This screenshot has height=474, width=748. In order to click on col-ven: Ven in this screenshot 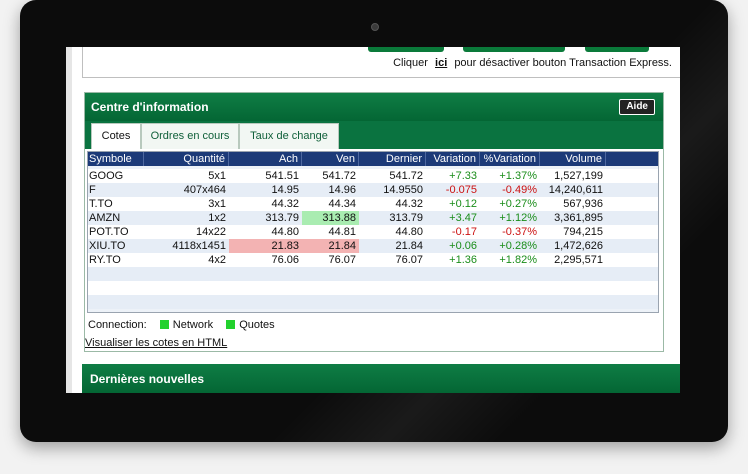, I will do `click(330, 159)`.